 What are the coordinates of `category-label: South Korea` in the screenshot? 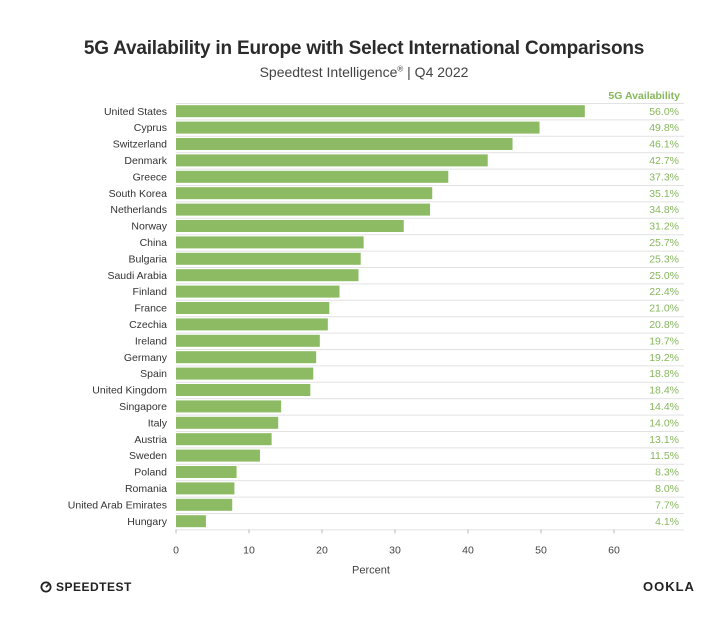 It's located at (138, 194).